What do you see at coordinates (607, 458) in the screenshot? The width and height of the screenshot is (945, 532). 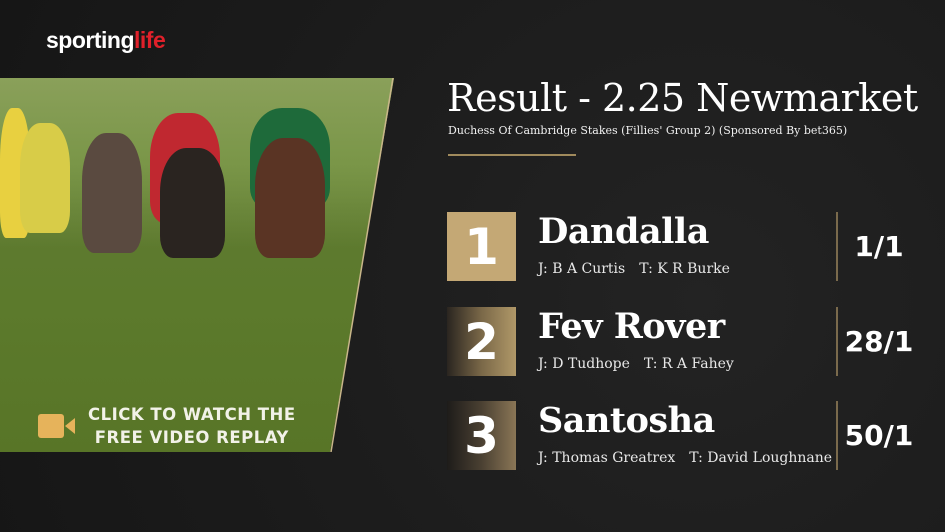 I see `jockey: J: Thomas Greatrex` at bounding box center [607, 458].